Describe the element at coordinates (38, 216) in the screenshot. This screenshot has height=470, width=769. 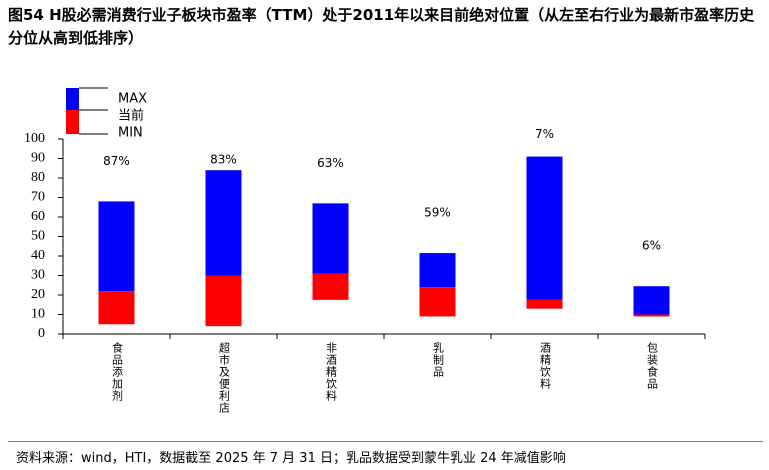
I see `y-tick-label: 60` at that location.